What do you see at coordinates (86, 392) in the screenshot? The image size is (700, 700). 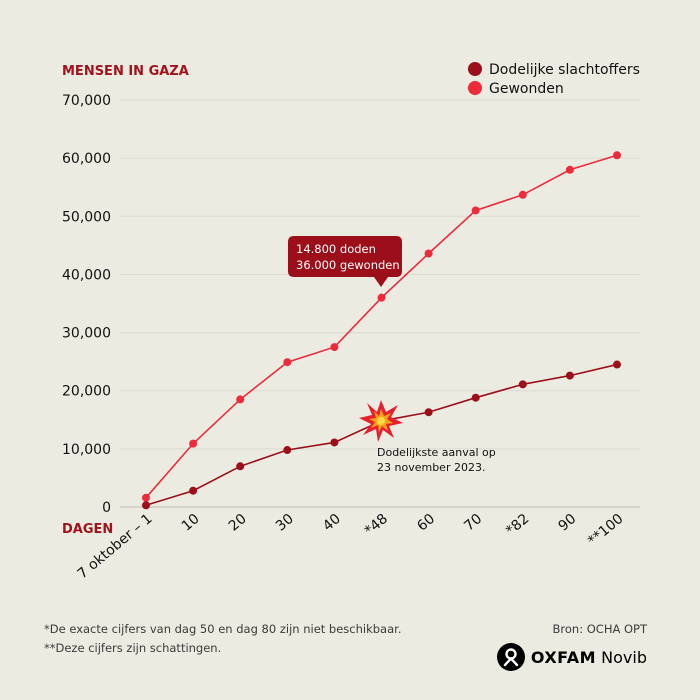 I see `y-tick-label: 20,000` at bounding box center [86, 392].